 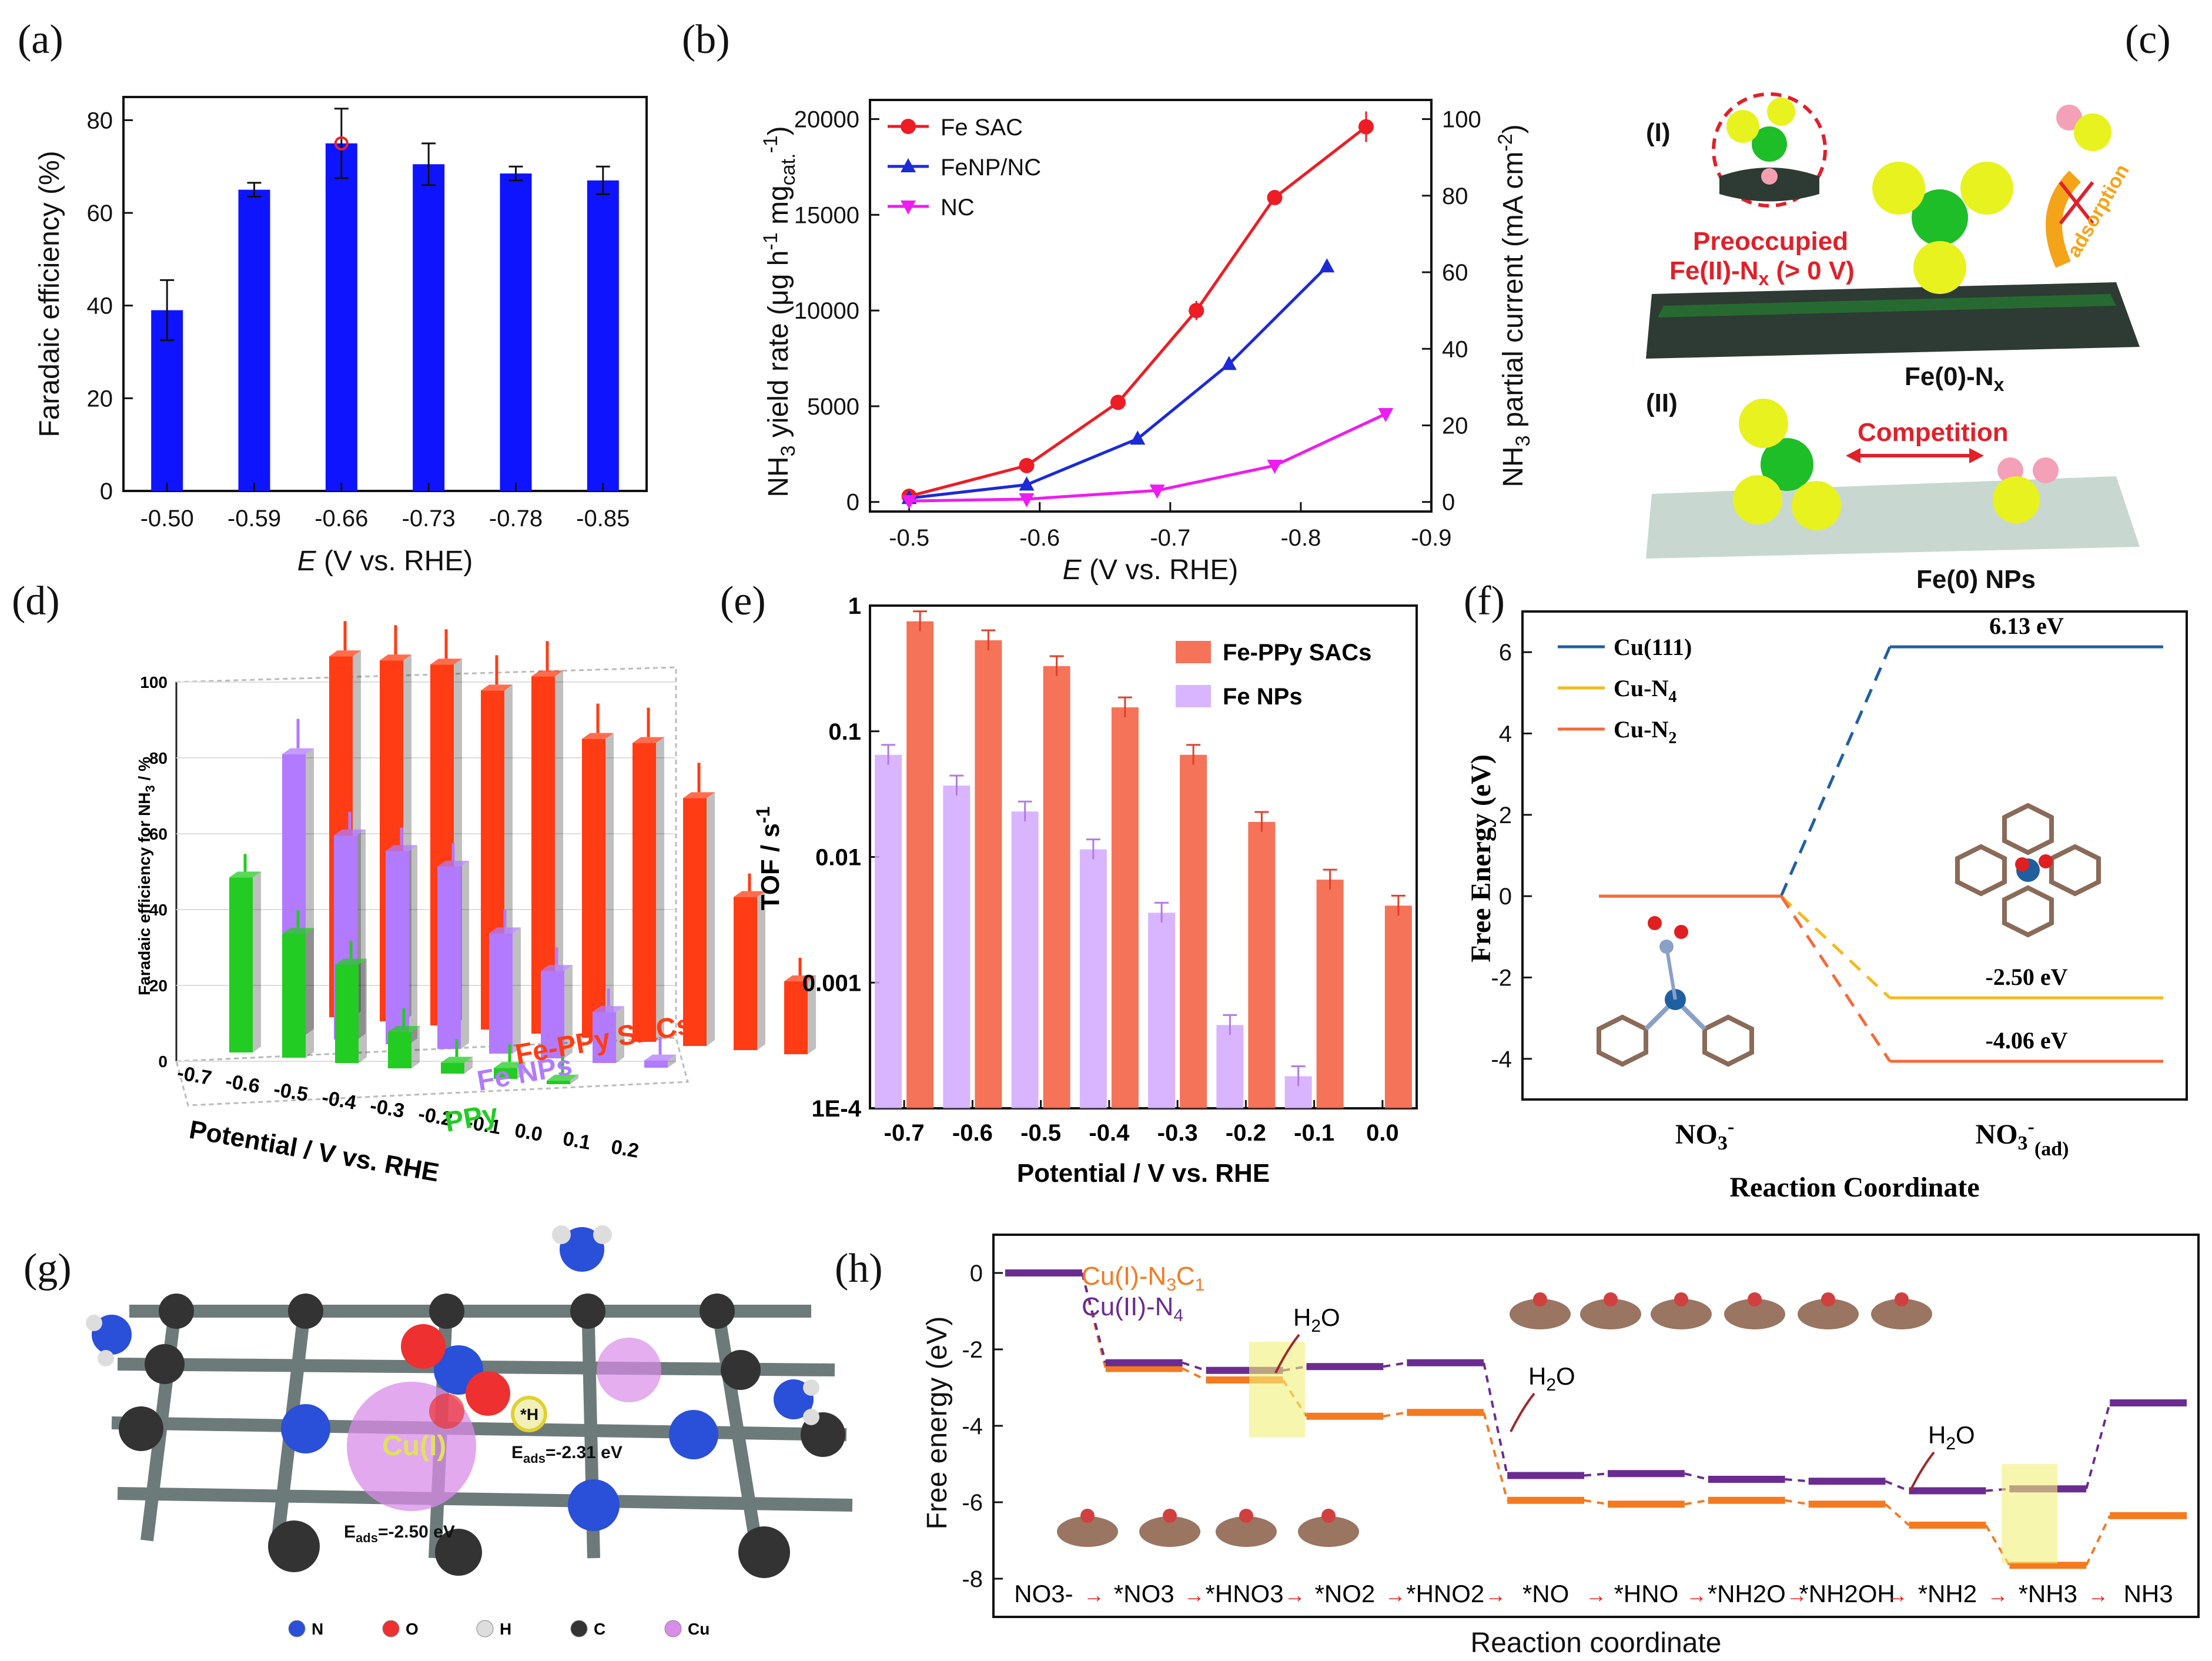 I want to click on legend-label: NC, so click(x=958, y=207).